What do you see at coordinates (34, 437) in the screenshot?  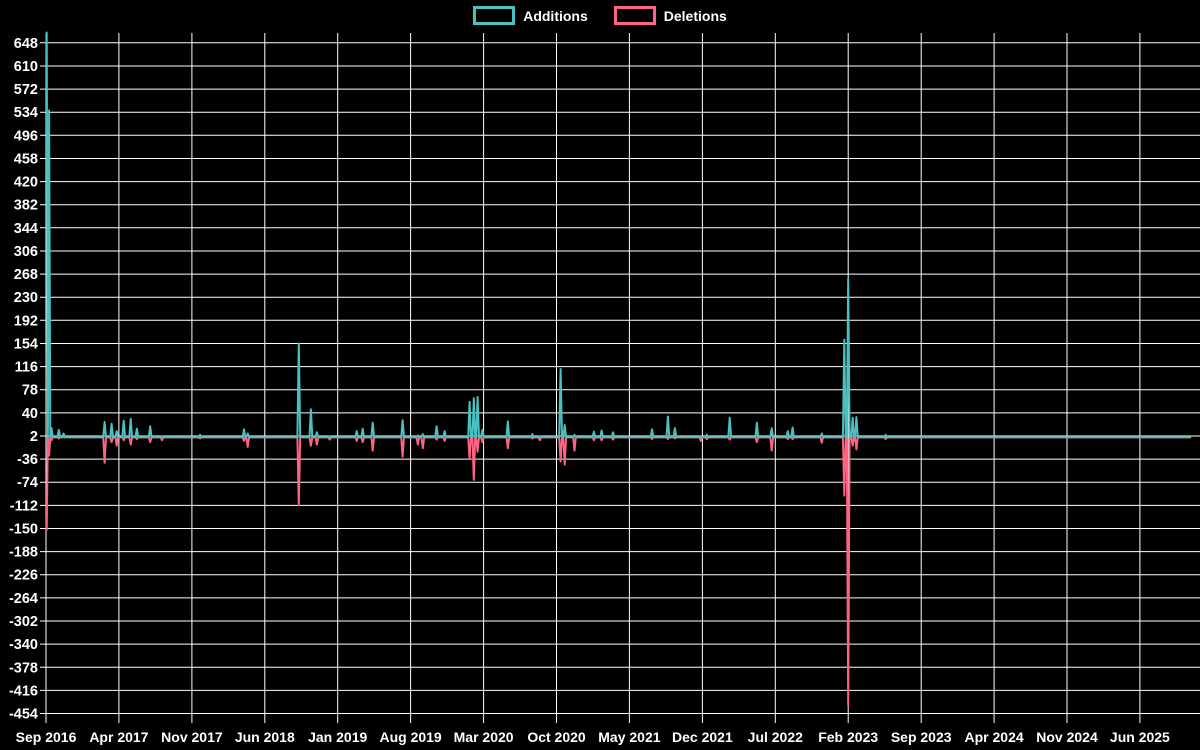 I see `y-tick-label: 2` at bounding box center [34, 437].